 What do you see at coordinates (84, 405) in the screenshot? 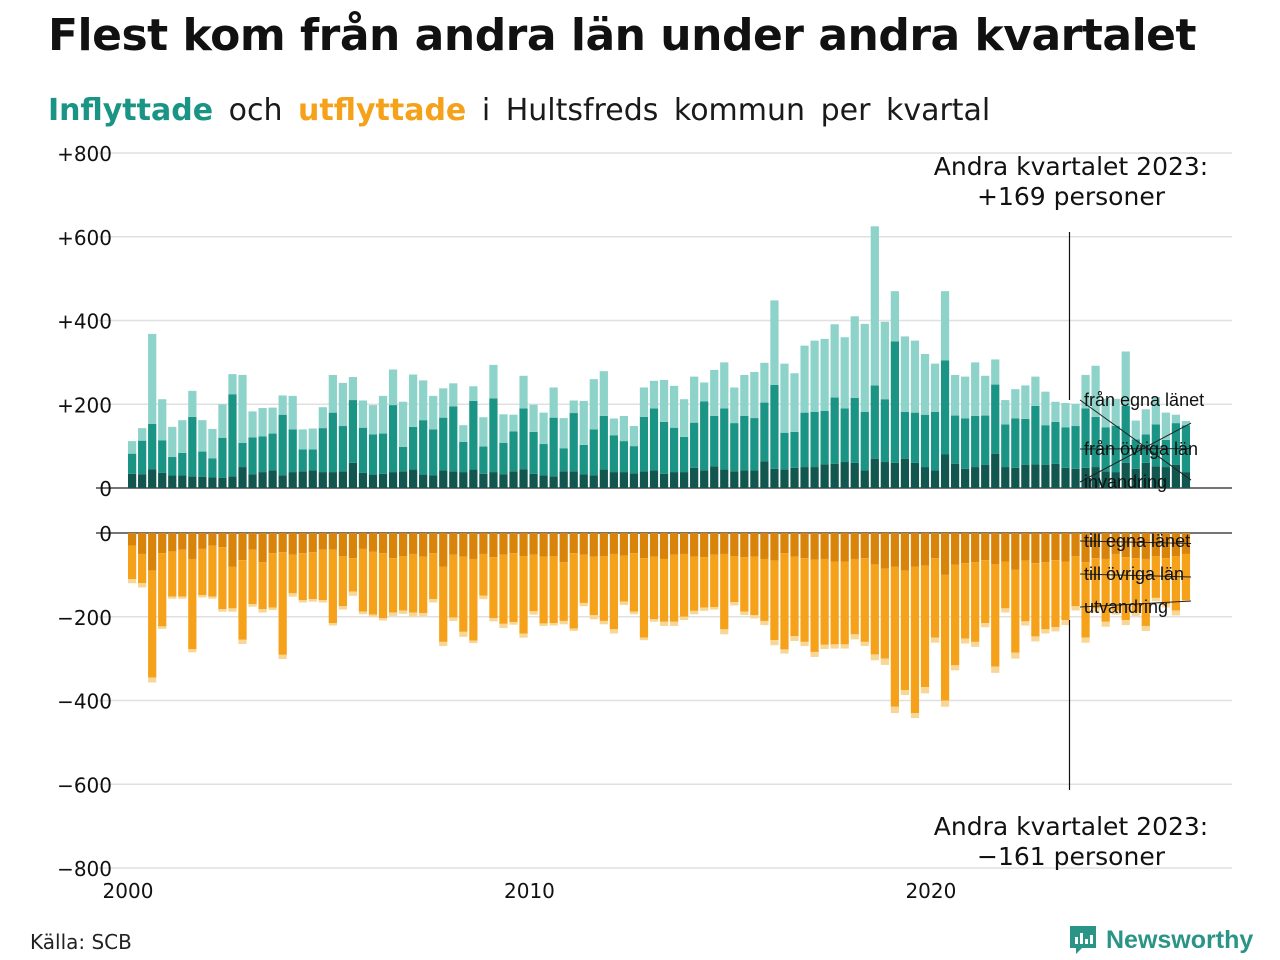
I see `y-tick-label-top: +200` at bounding box center [84, 405].